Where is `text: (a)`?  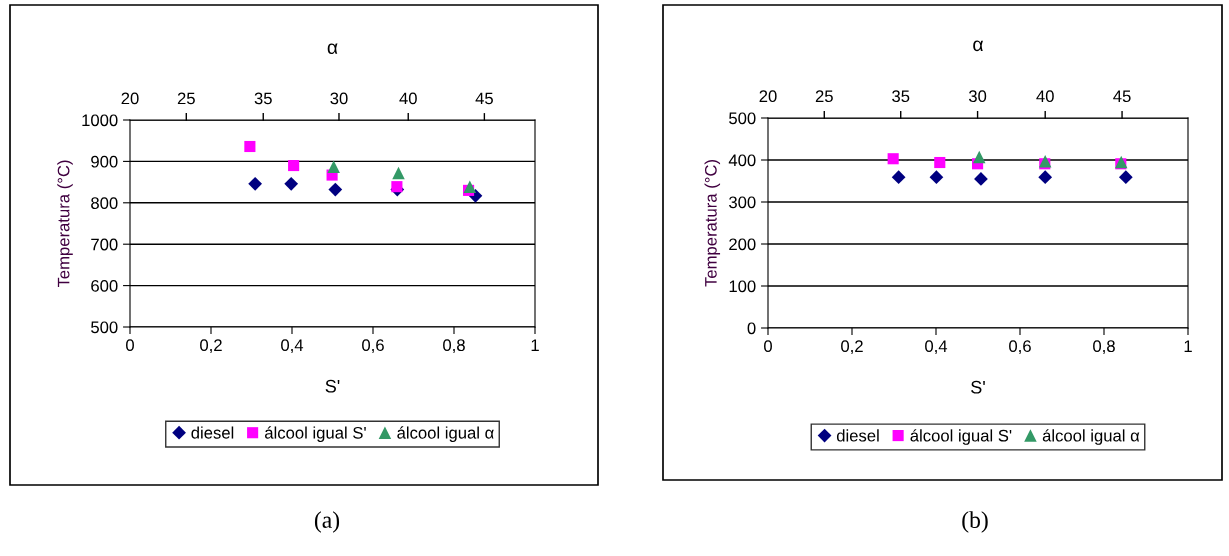 text: (a) is located at coordinates (327, 522).